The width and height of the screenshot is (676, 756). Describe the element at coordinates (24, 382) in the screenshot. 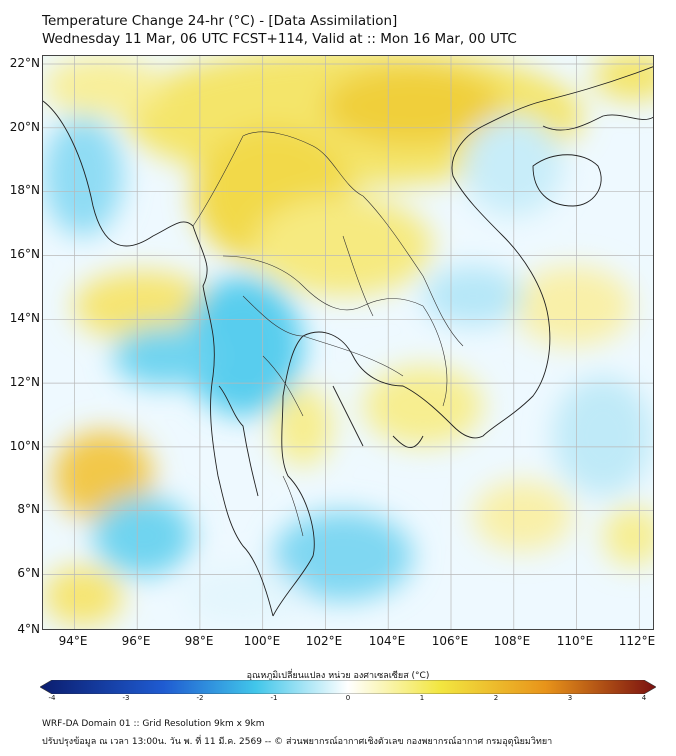

I see `lat-label-12: 12°N` at that location.